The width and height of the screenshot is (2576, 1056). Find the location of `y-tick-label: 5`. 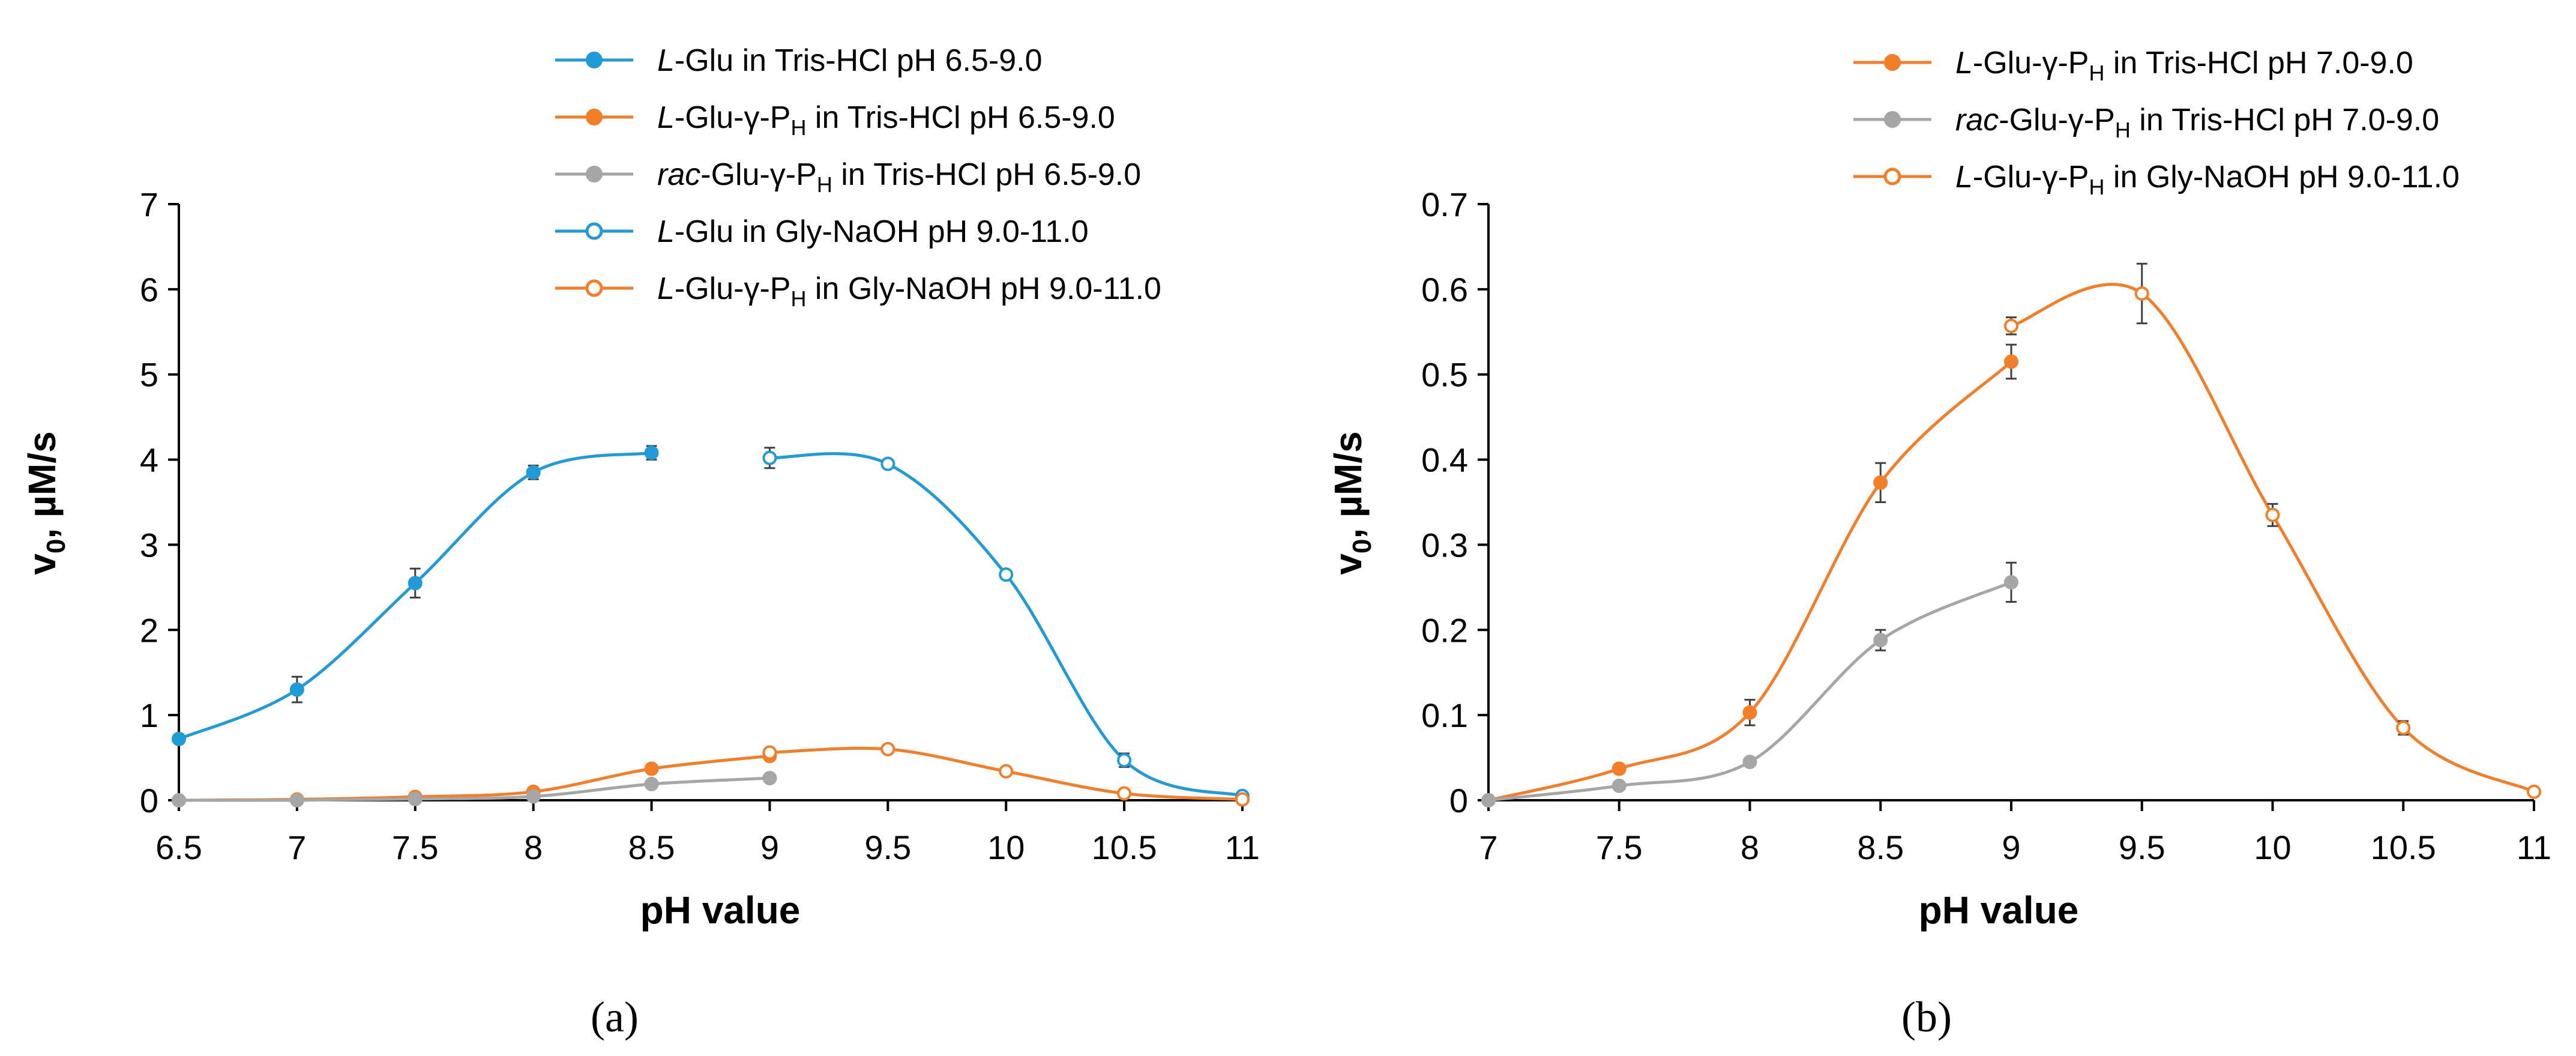

y-tick-label: 5 is located at coordinates (149, 375).